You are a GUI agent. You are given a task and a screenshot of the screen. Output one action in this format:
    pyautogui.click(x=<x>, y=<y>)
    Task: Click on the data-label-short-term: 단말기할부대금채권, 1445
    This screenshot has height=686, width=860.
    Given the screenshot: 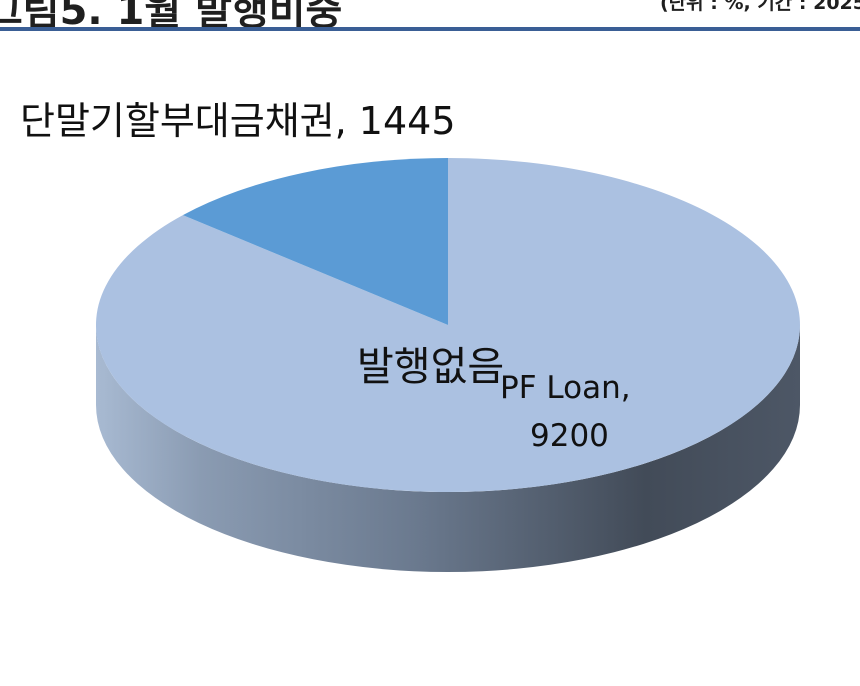 What is the action you would take?
    pyautogui.click(x=238, y=121)
    